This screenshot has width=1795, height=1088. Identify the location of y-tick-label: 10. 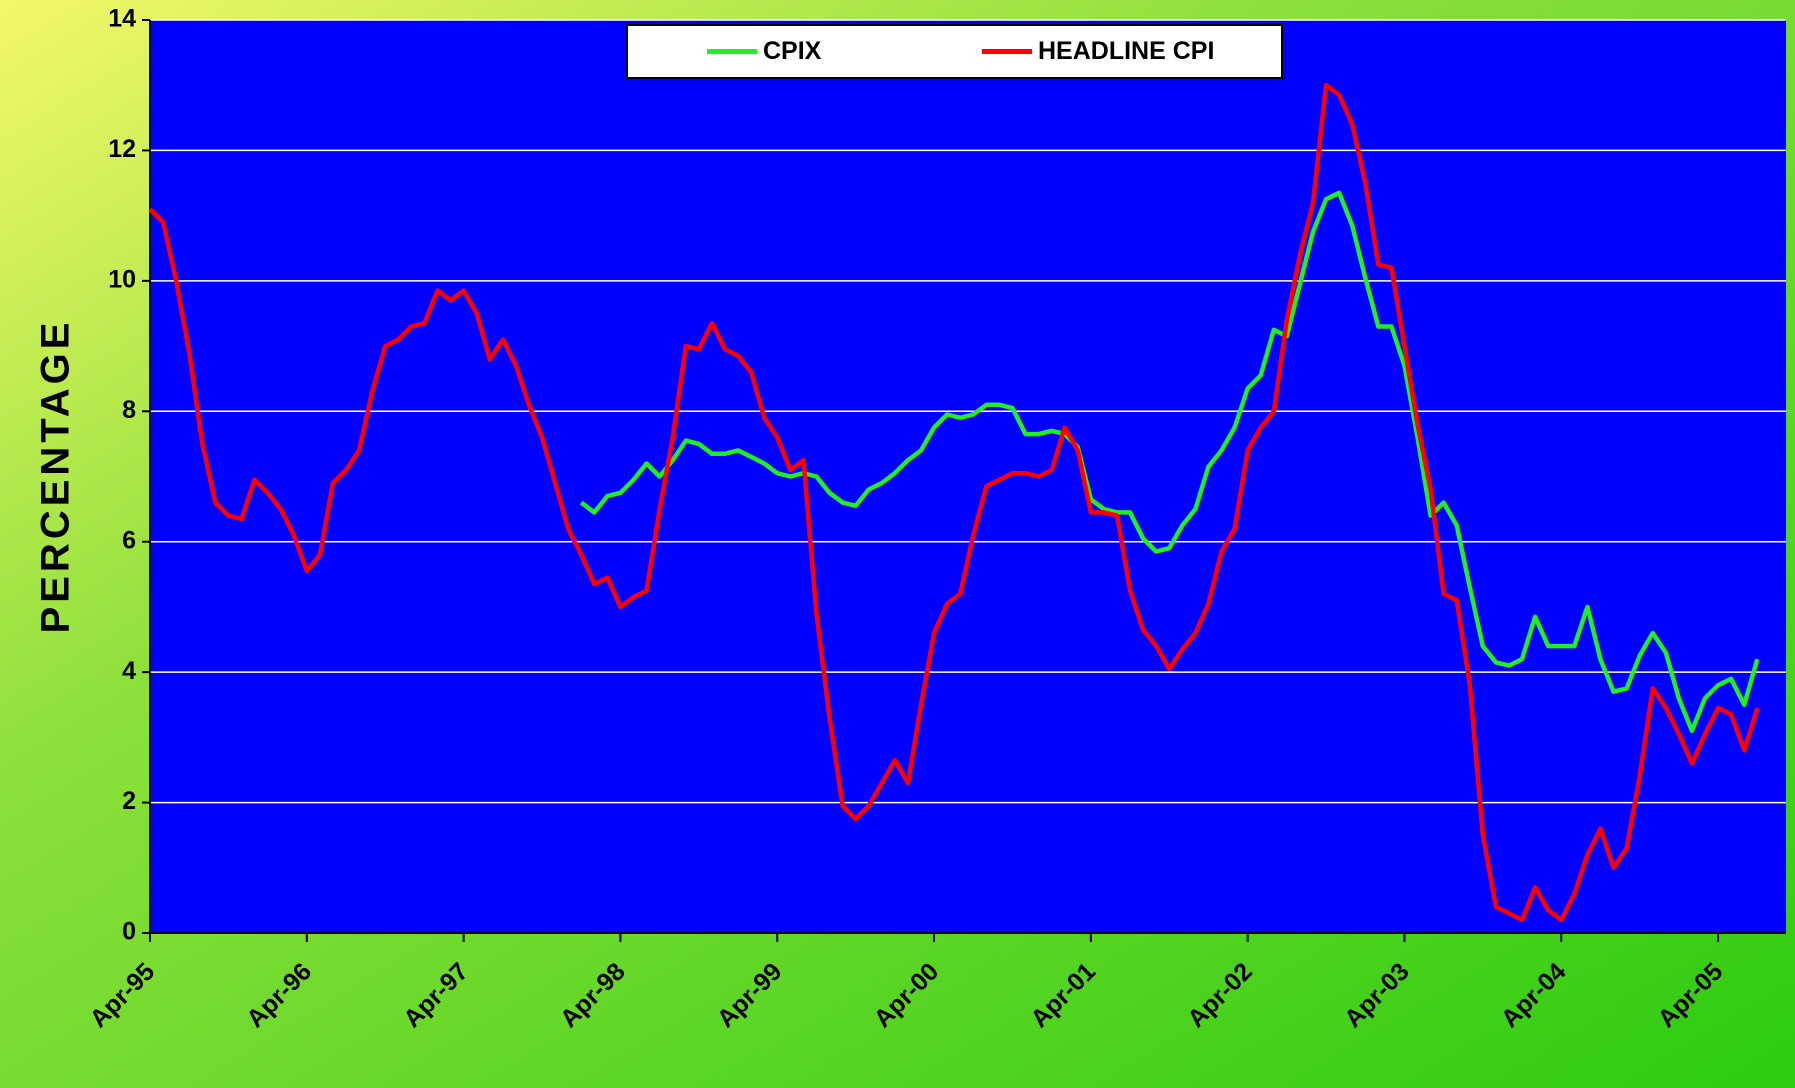
(122, 279).